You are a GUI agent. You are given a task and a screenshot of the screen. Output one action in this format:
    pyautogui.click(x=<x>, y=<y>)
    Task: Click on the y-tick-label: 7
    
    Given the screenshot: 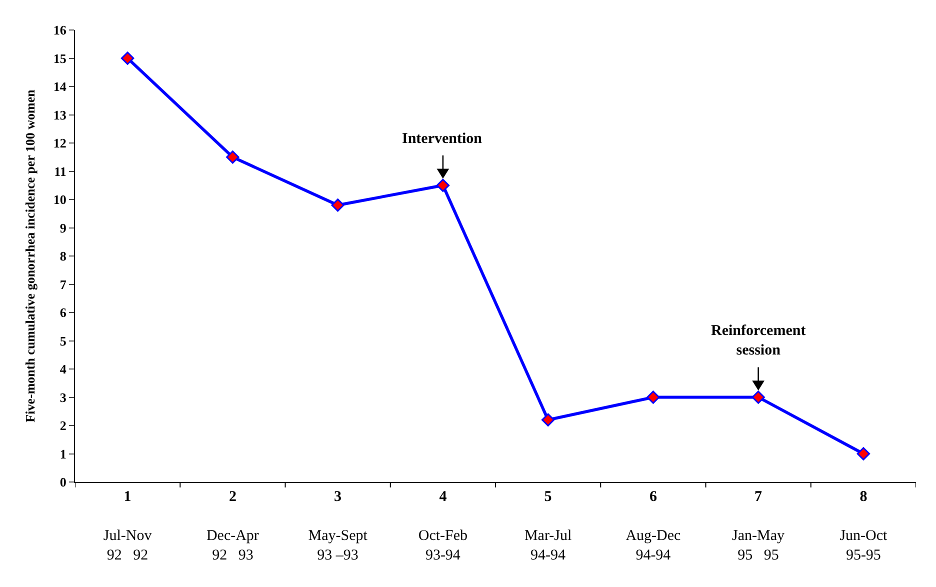 What is the action you would take?
    pyautogui.click(x=63, y=284)
    